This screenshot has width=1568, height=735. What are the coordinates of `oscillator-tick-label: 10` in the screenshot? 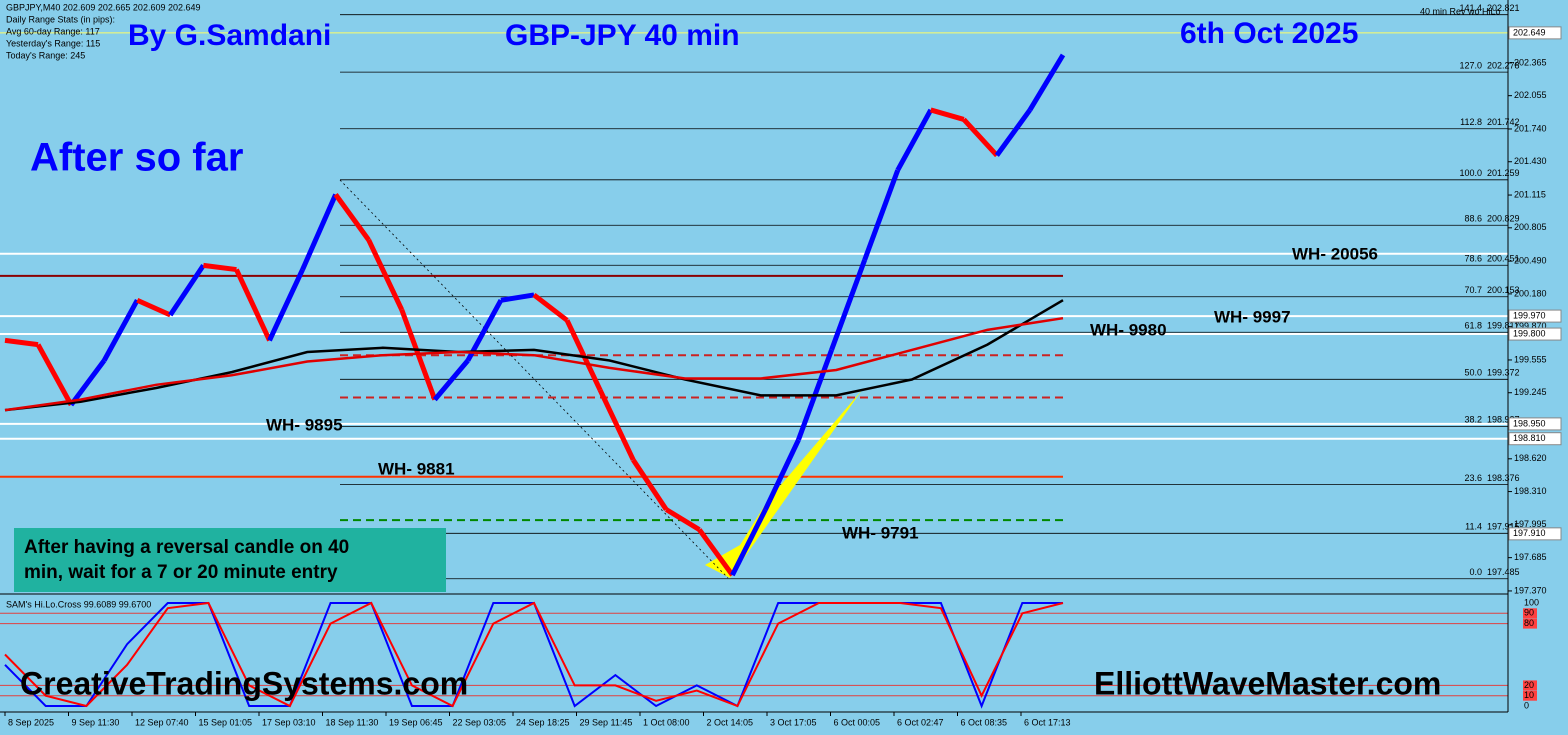 It's located at (1529, 695).